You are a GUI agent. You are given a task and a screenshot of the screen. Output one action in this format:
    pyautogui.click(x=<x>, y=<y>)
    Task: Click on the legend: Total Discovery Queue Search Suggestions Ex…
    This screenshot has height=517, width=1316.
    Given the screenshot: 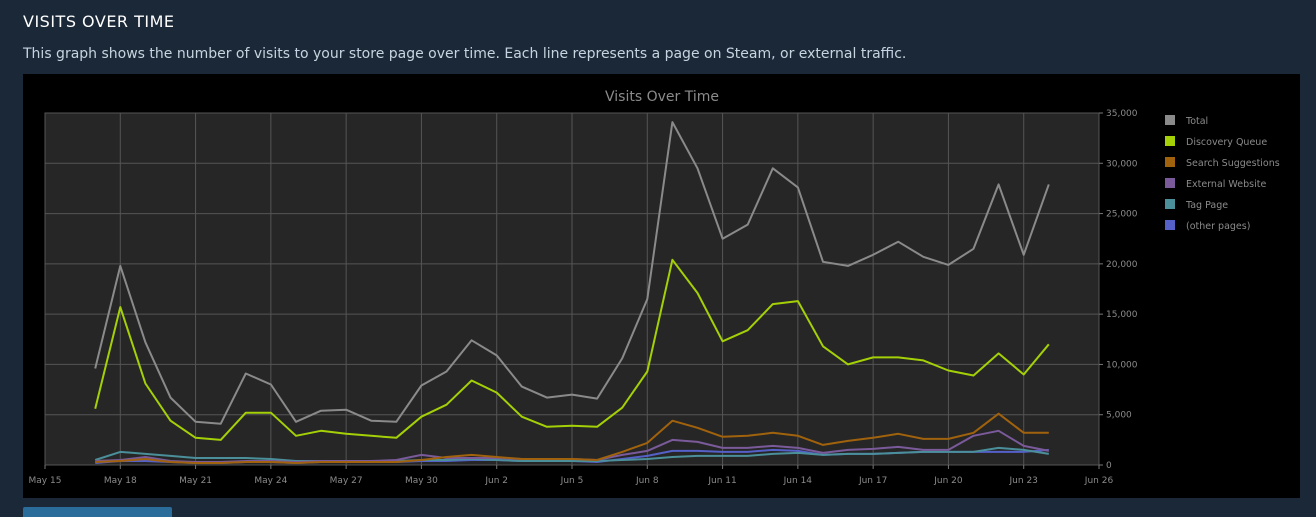 What is the action you would take?
    pyautogui.click(x=1222, y=173)
    